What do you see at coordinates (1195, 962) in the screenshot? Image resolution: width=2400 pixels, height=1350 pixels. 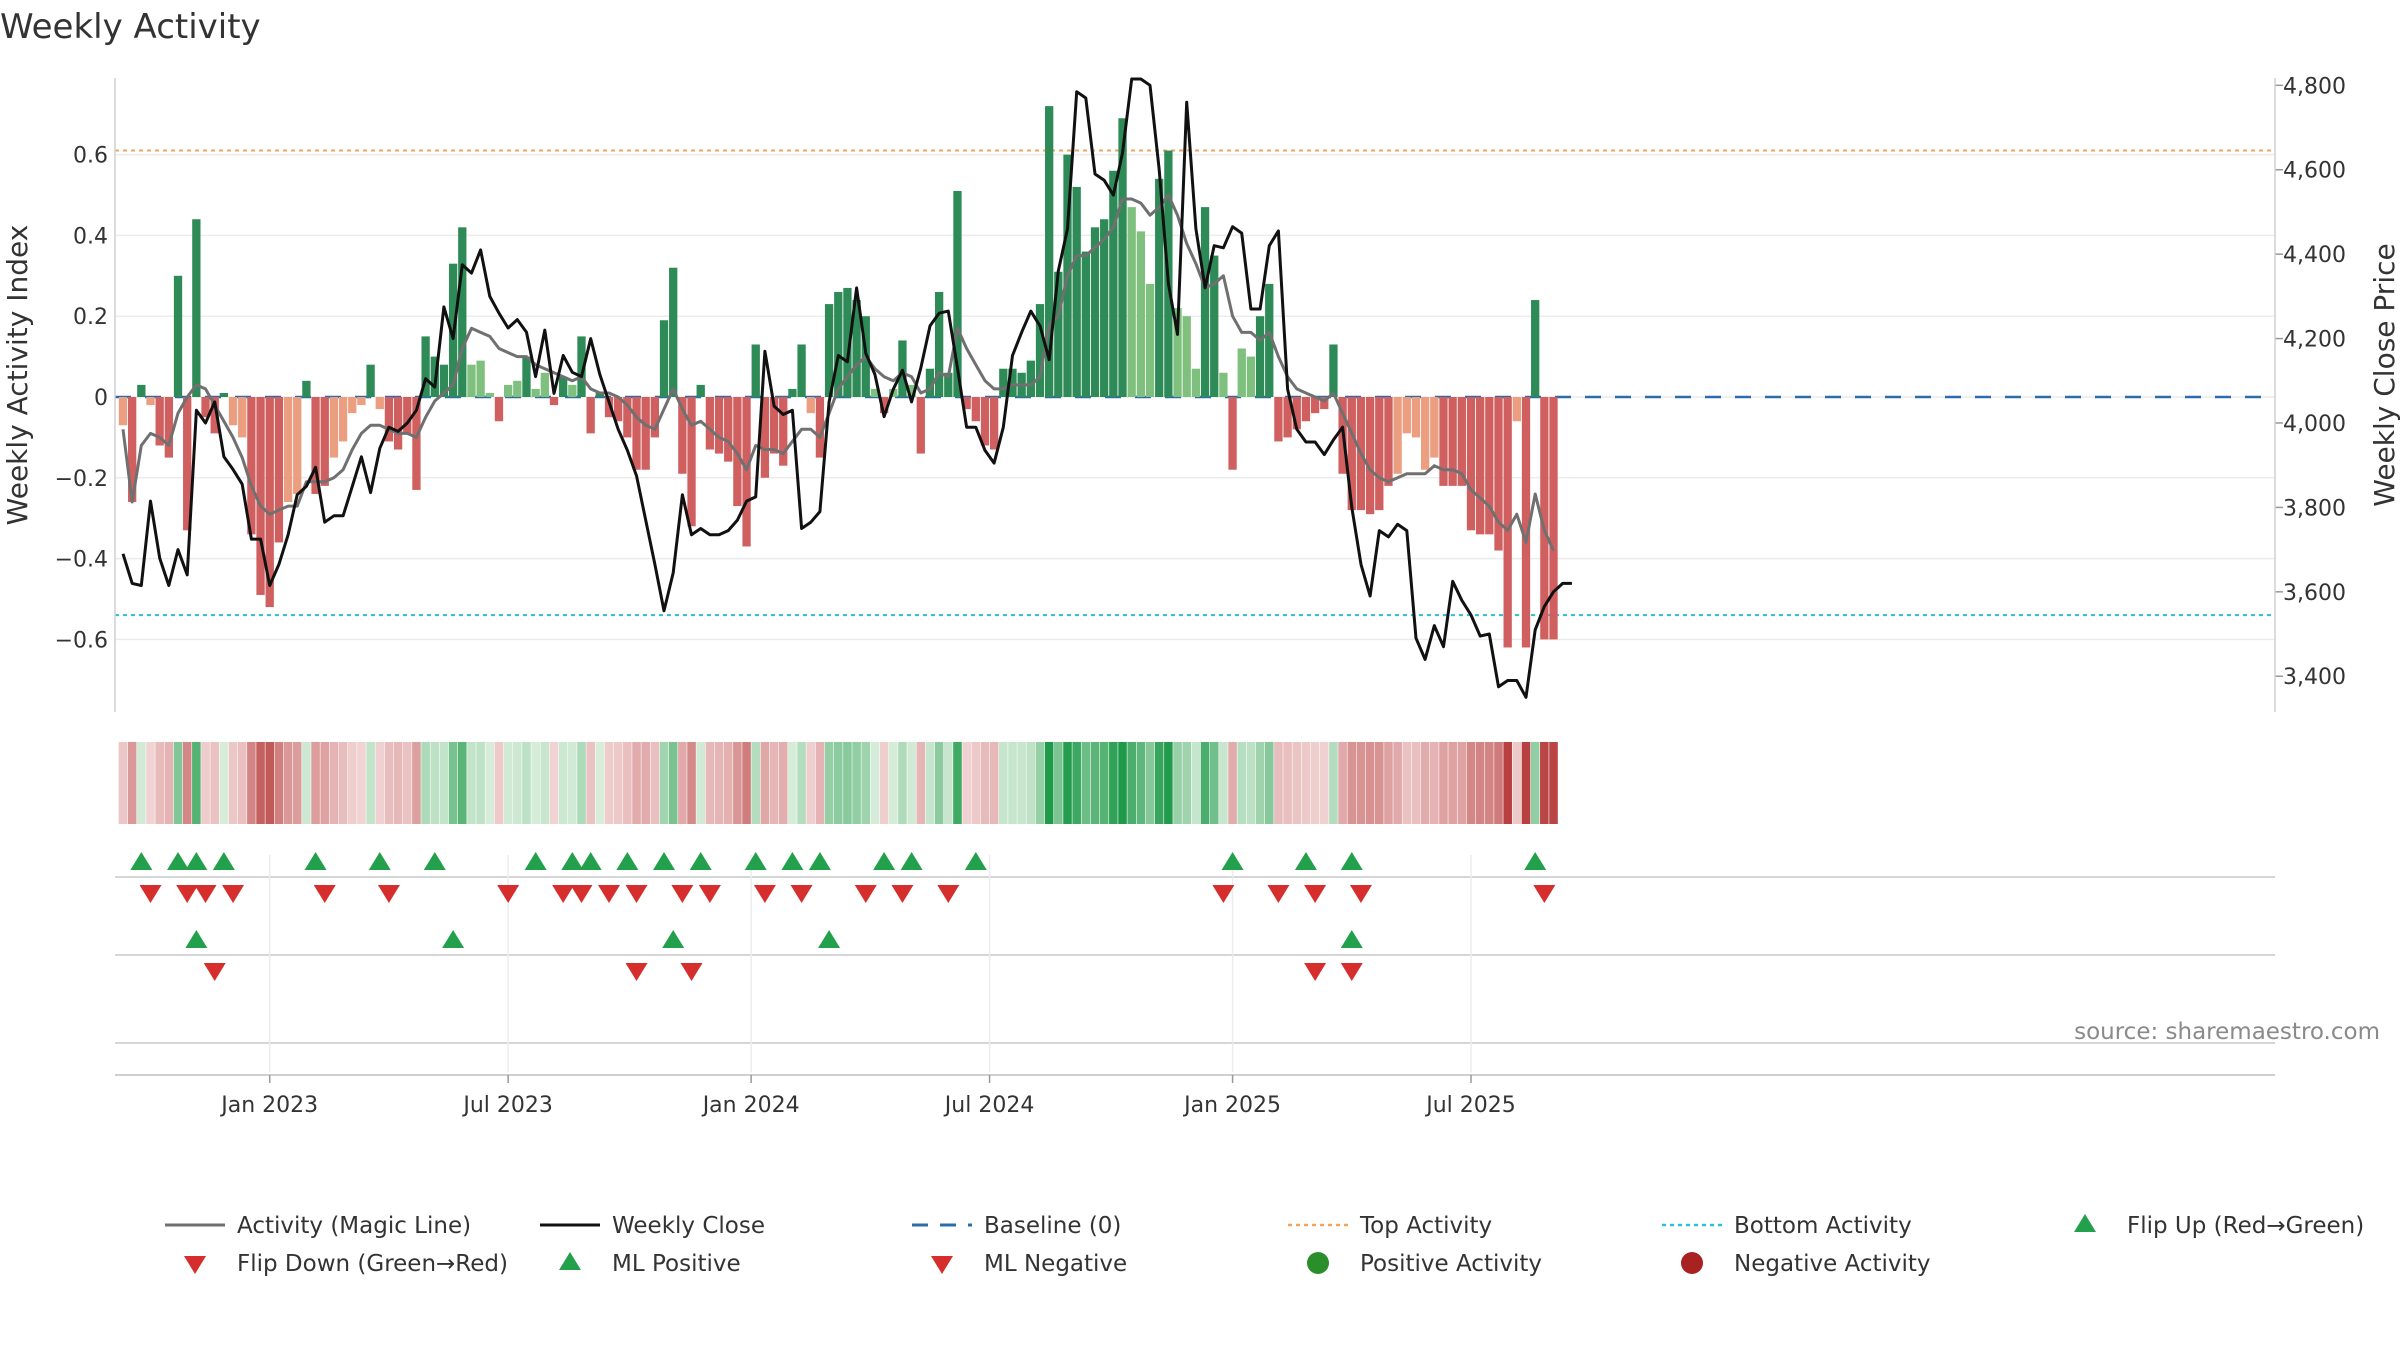 I see `signal-panels` at bounding box center [1195, 962].